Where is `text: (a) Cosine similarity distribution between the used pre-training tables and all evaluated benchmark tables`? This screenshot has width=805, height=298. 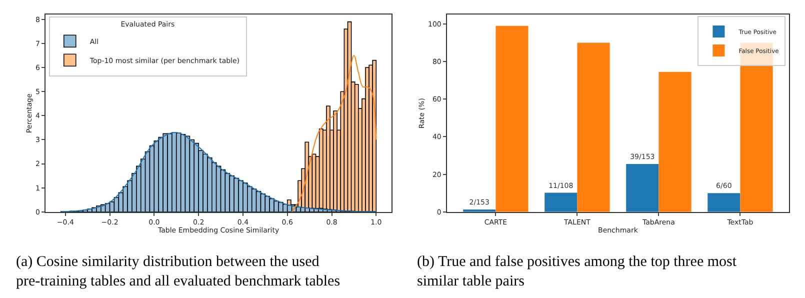
text: (a) Cosine similarity distribution between the used pre-training tables and all evaluated benchmark tables is located at coordinates (178, 272).